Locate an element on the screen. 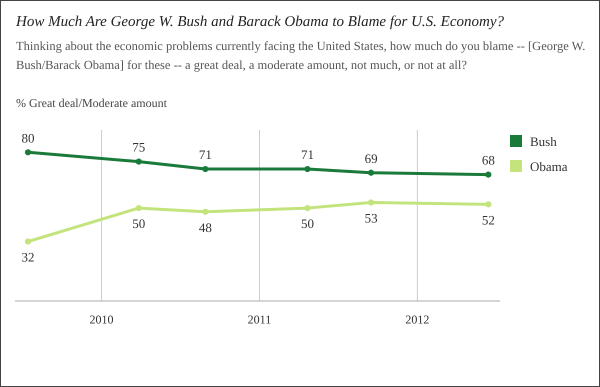  data-label: 75 is located at coordinates (139, 147).